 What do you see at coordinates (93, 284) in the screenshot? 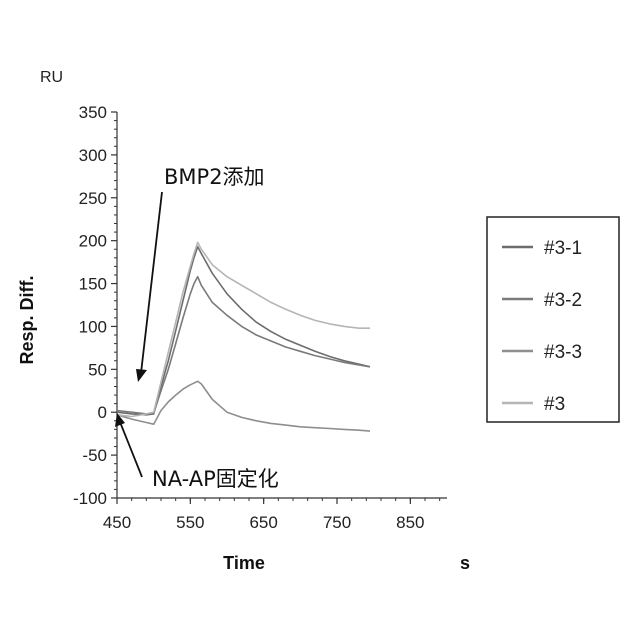
I see `y-tick-label: 150` at bounding box center [93, 284].